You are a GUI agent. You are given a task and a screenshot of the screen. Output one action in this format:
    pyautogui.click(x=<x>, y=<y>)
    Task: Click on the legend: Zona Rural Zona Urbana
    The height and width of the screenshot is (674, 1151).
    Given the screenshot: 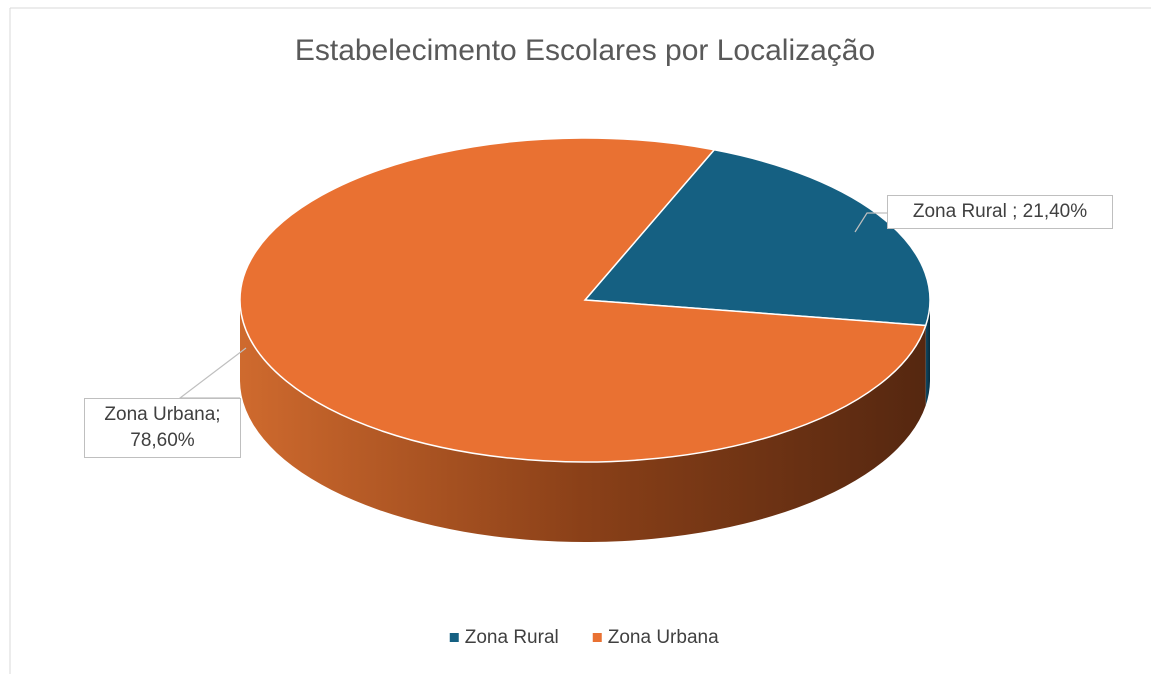 What is the action you would take?
    pyautogui.click(x=584, y=637)
    